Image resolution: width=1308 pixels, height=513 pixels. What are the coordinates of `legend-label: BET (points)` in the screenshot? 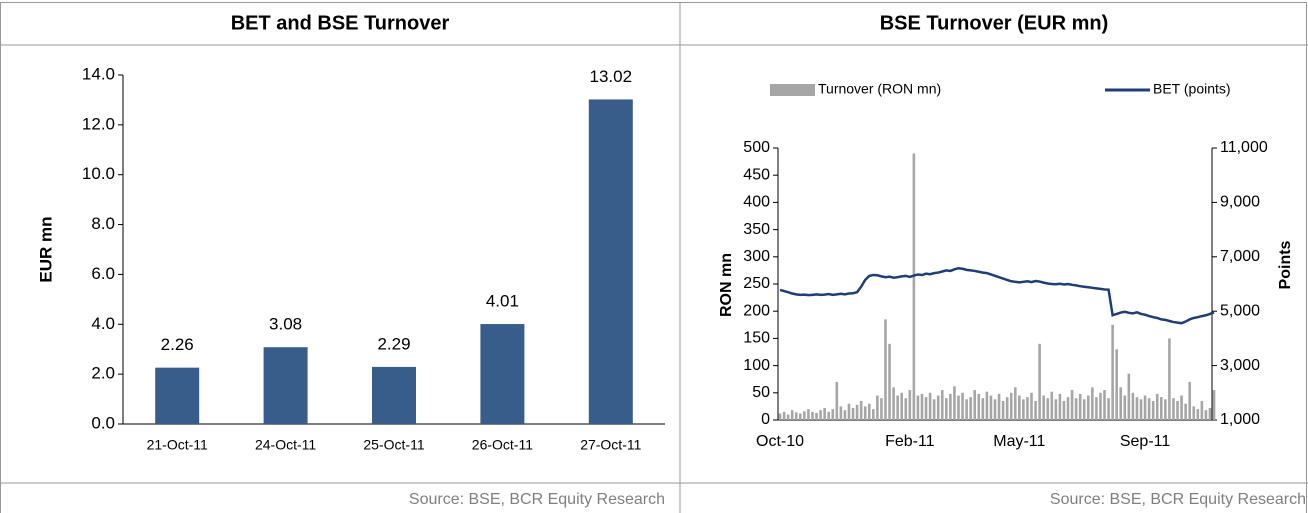 It's located at (1192, 89).